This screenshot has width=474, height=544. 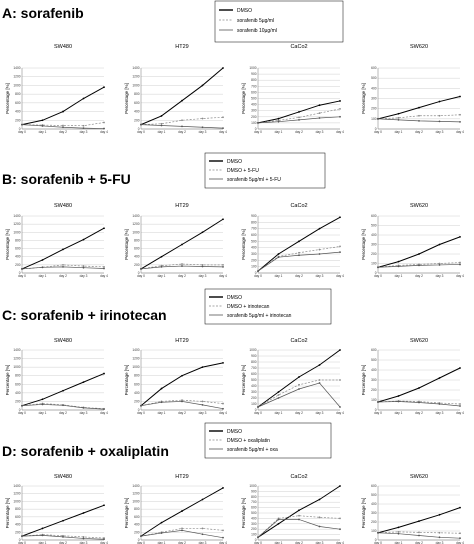 I want to click on panel-title: SW620, so click(x=419, y=206).